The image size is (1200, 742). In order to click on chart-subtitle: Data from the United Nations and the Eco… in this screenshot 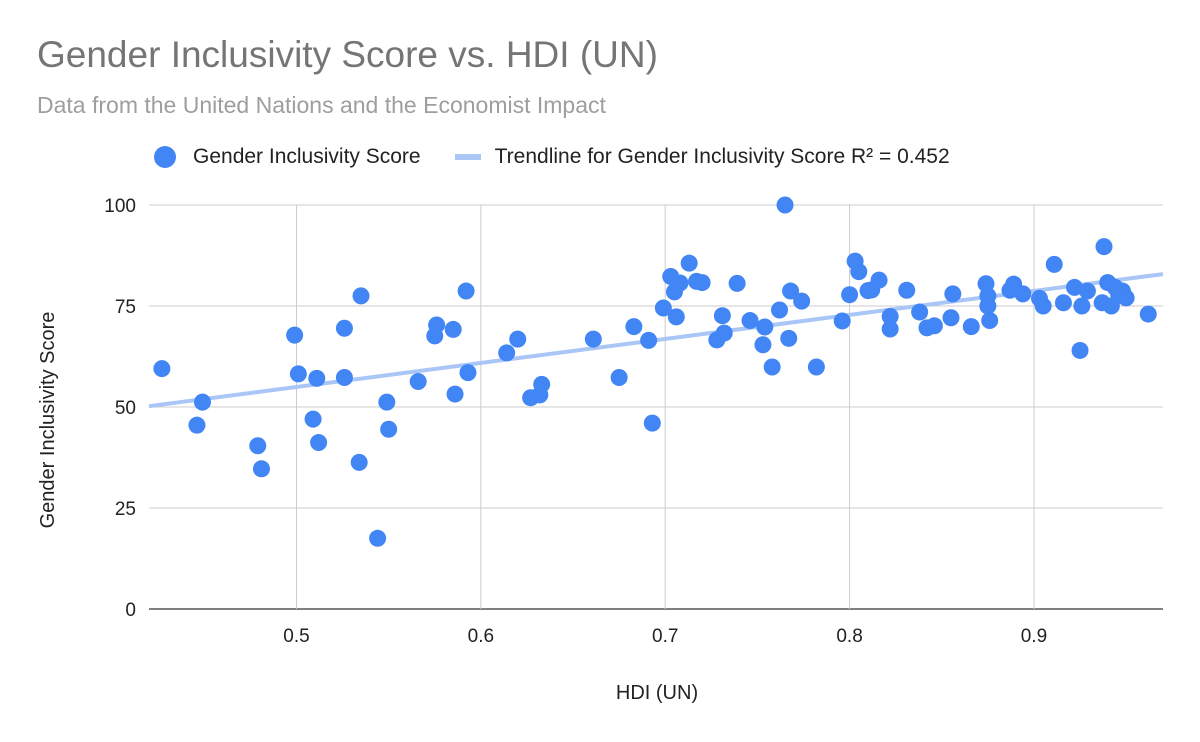, I will do `click(321, 105)`.